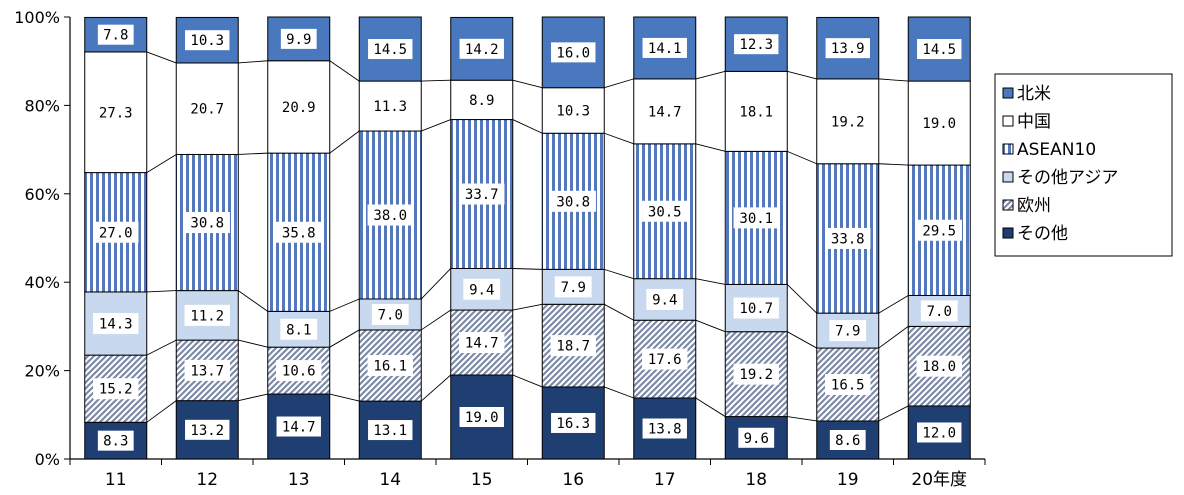 This screenshot has height=495, width=1184. Describe the element at coordinates (42, 105) in the screenshot. I see `y-tick-label: 80%` at that location.